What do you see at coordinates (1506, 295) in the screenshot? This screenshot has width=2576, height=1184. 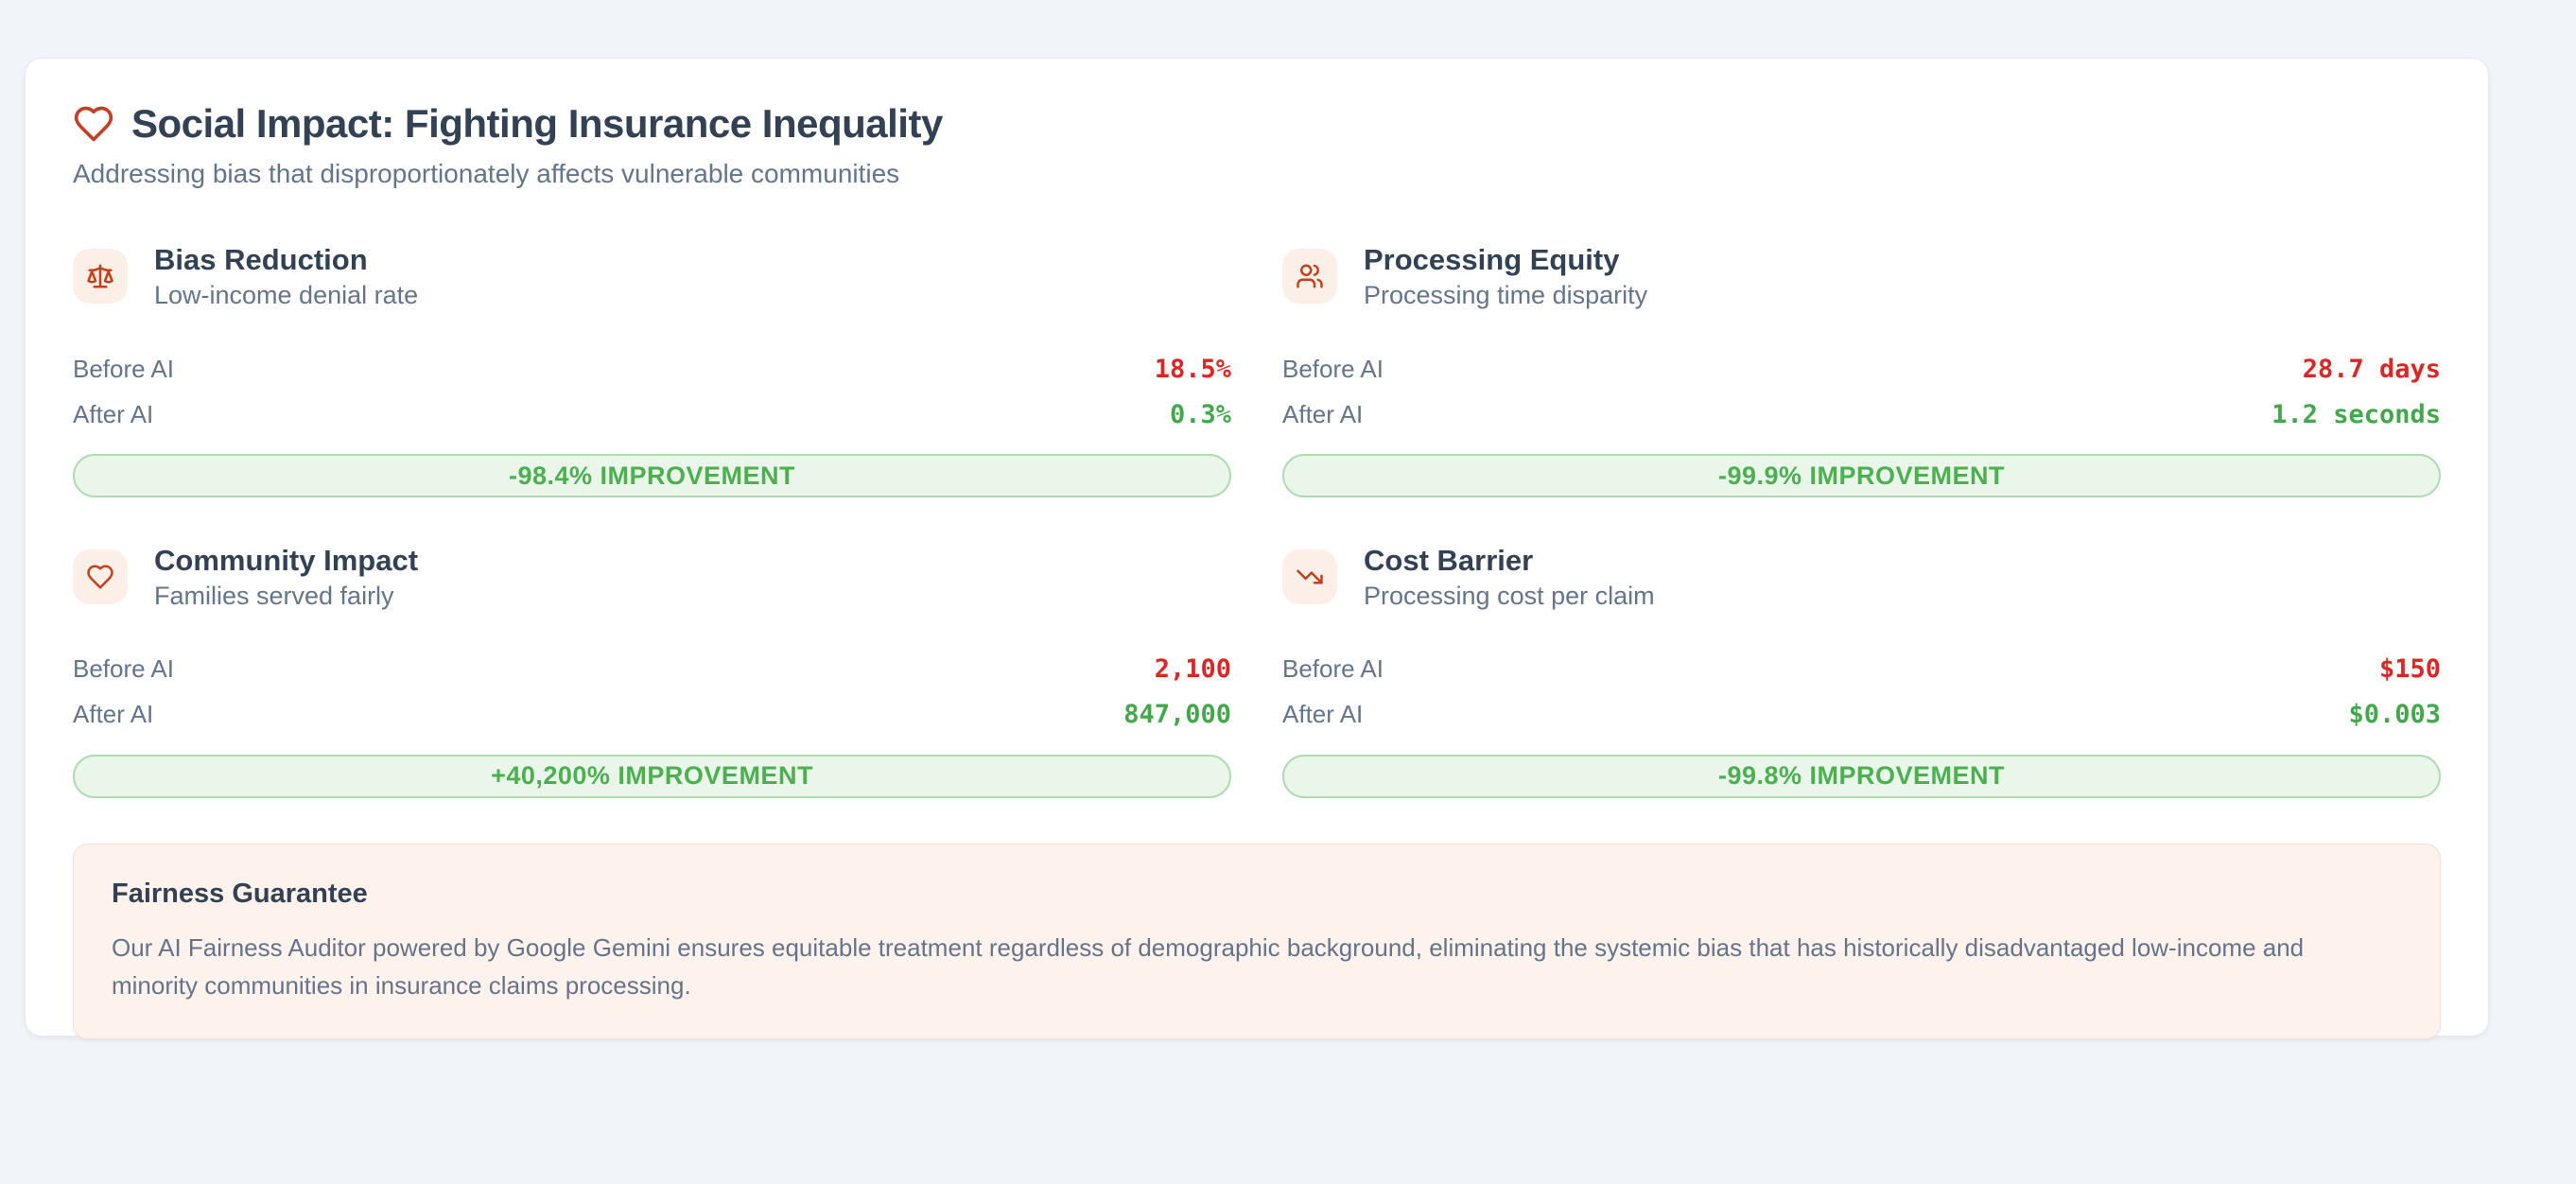 I see `metric-subtitle: Processing time disparity` at bounding box center [1506, 295].